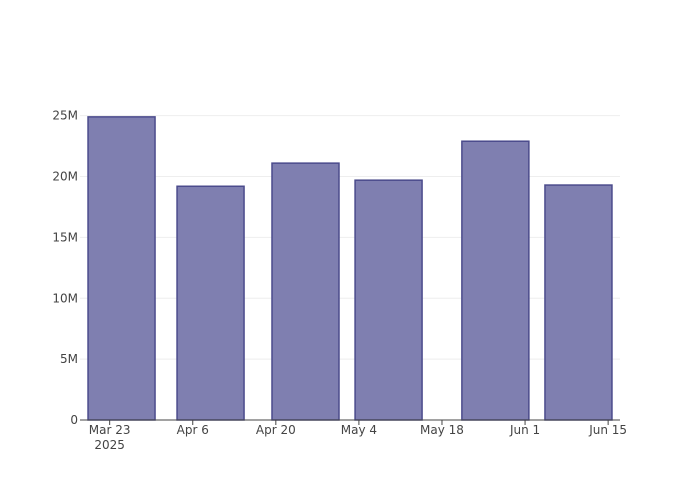 The image size is (700, 504). Describe the element at coordinates (65, 237) in the screenshot. I see `y-tick-label: 15M` at that location.